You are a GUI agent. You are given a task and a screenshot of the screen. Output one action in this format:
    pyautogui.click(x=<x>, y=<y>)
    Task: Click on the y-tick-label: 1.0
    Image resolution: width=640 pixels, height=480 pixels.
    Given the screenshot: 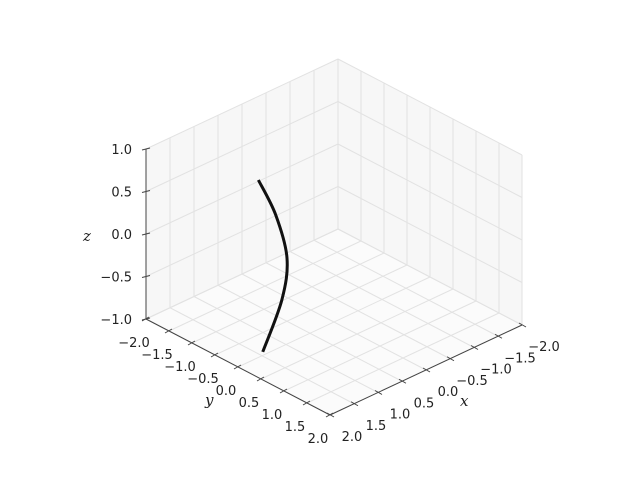 What is the action you would take?
    pyautogui.click(x=272, y=415)
    